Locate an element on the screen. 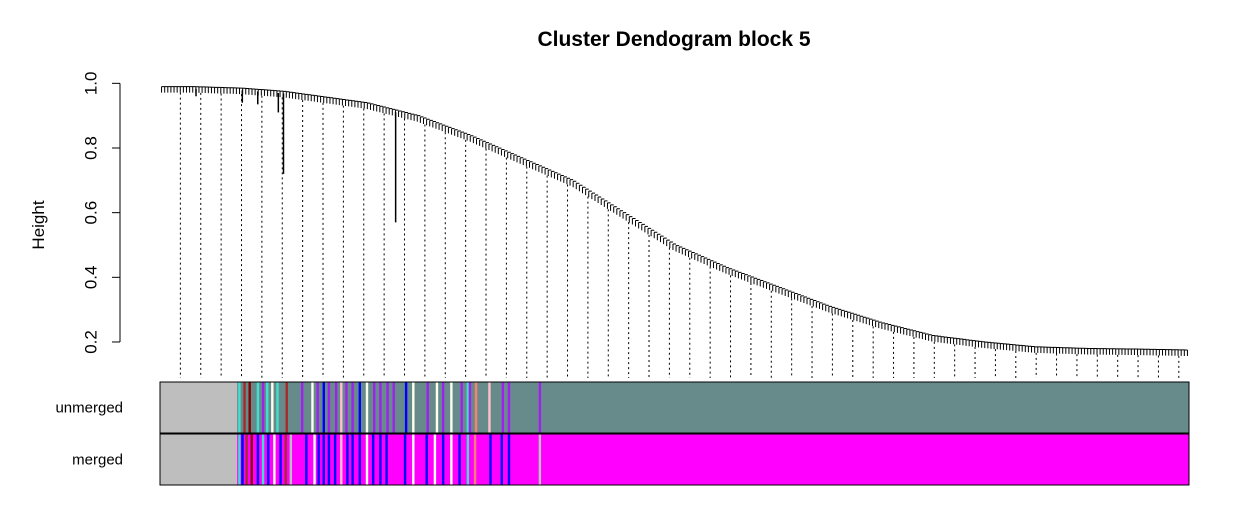 This screenshot has width=1253, height=518. unmerged-row-base is located at coordinates (674, 407).